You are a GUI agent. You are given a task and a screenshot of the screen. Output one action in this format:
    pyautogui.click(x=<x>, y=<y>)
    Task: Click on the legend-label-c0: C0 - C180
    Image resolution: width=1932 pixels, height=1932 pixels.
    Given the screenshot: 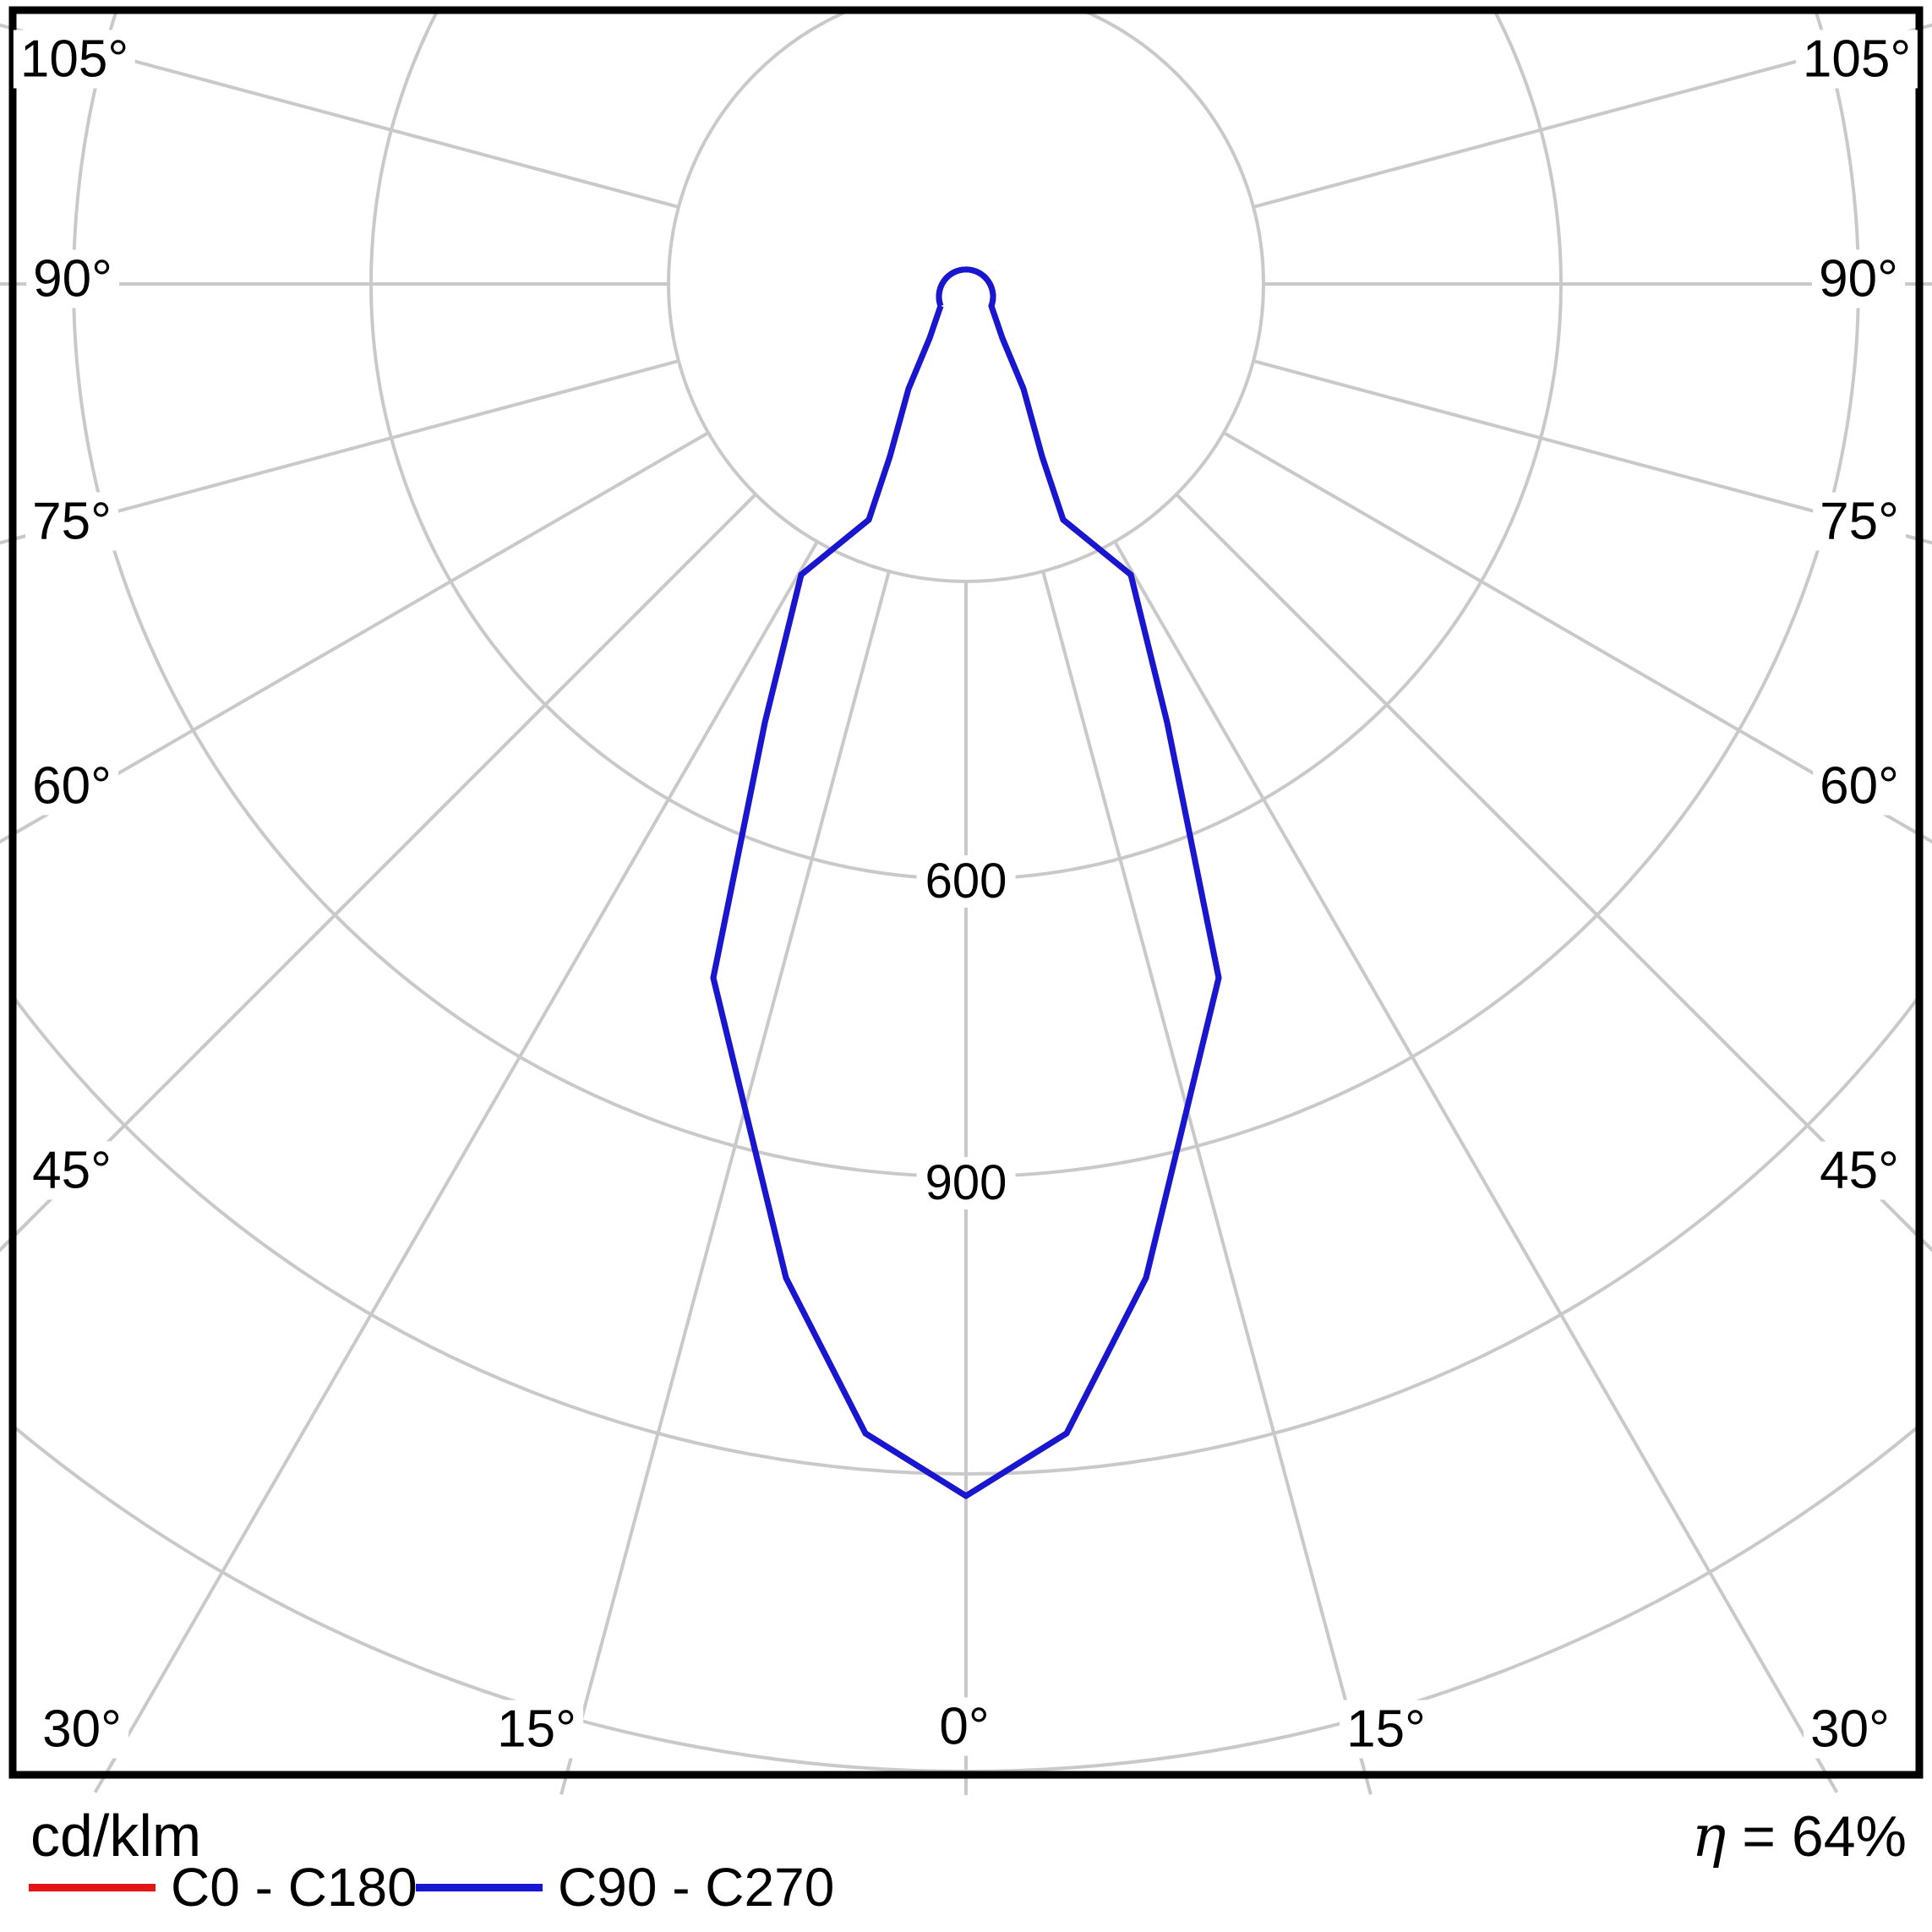 What is the action you would take?
    pyautogui.click(x=294, y=1887)
    